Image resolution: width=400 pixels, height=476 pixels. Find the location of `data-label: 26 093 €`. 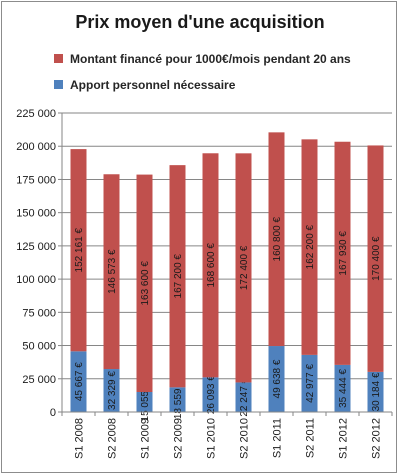

data-label: 26 093 € is located at coordinates (211, 394).